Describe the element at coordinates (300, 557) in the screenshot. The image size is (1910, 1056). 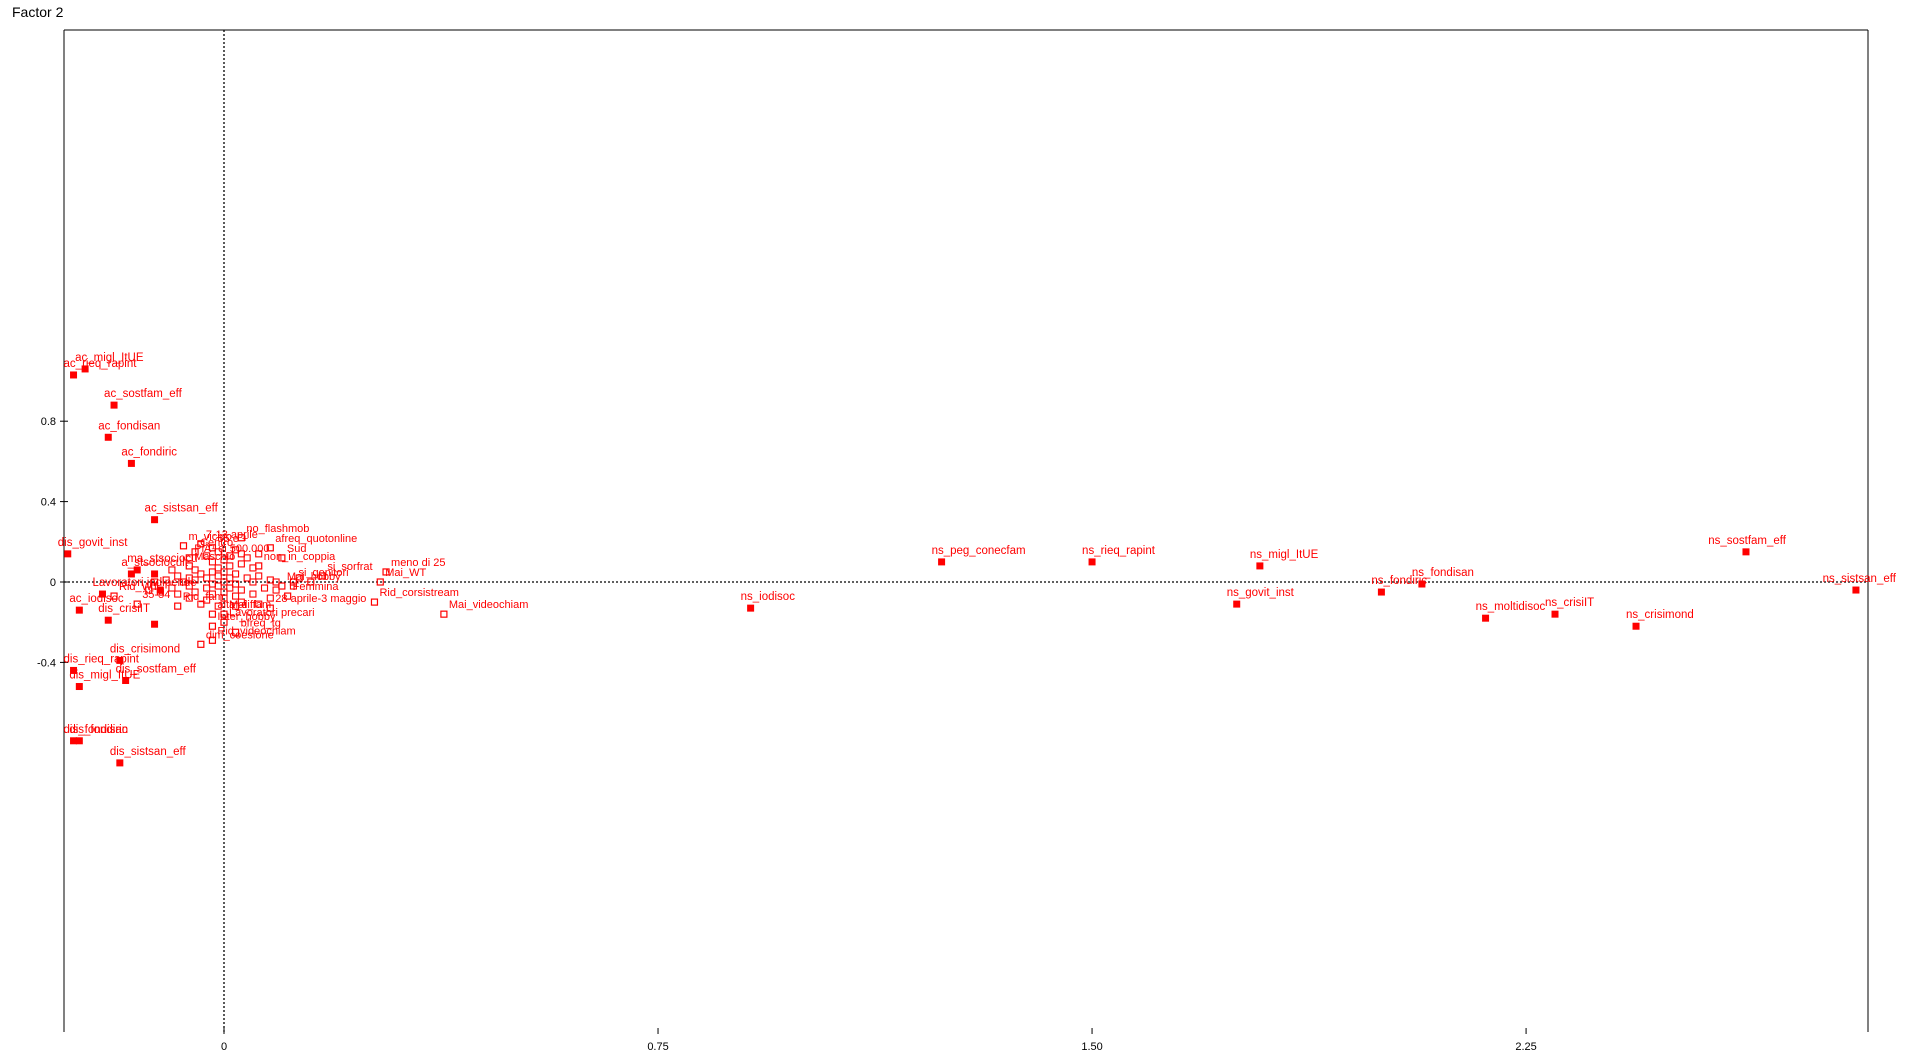
I see `supplementary-point-label: non_in_coppia` at that location.